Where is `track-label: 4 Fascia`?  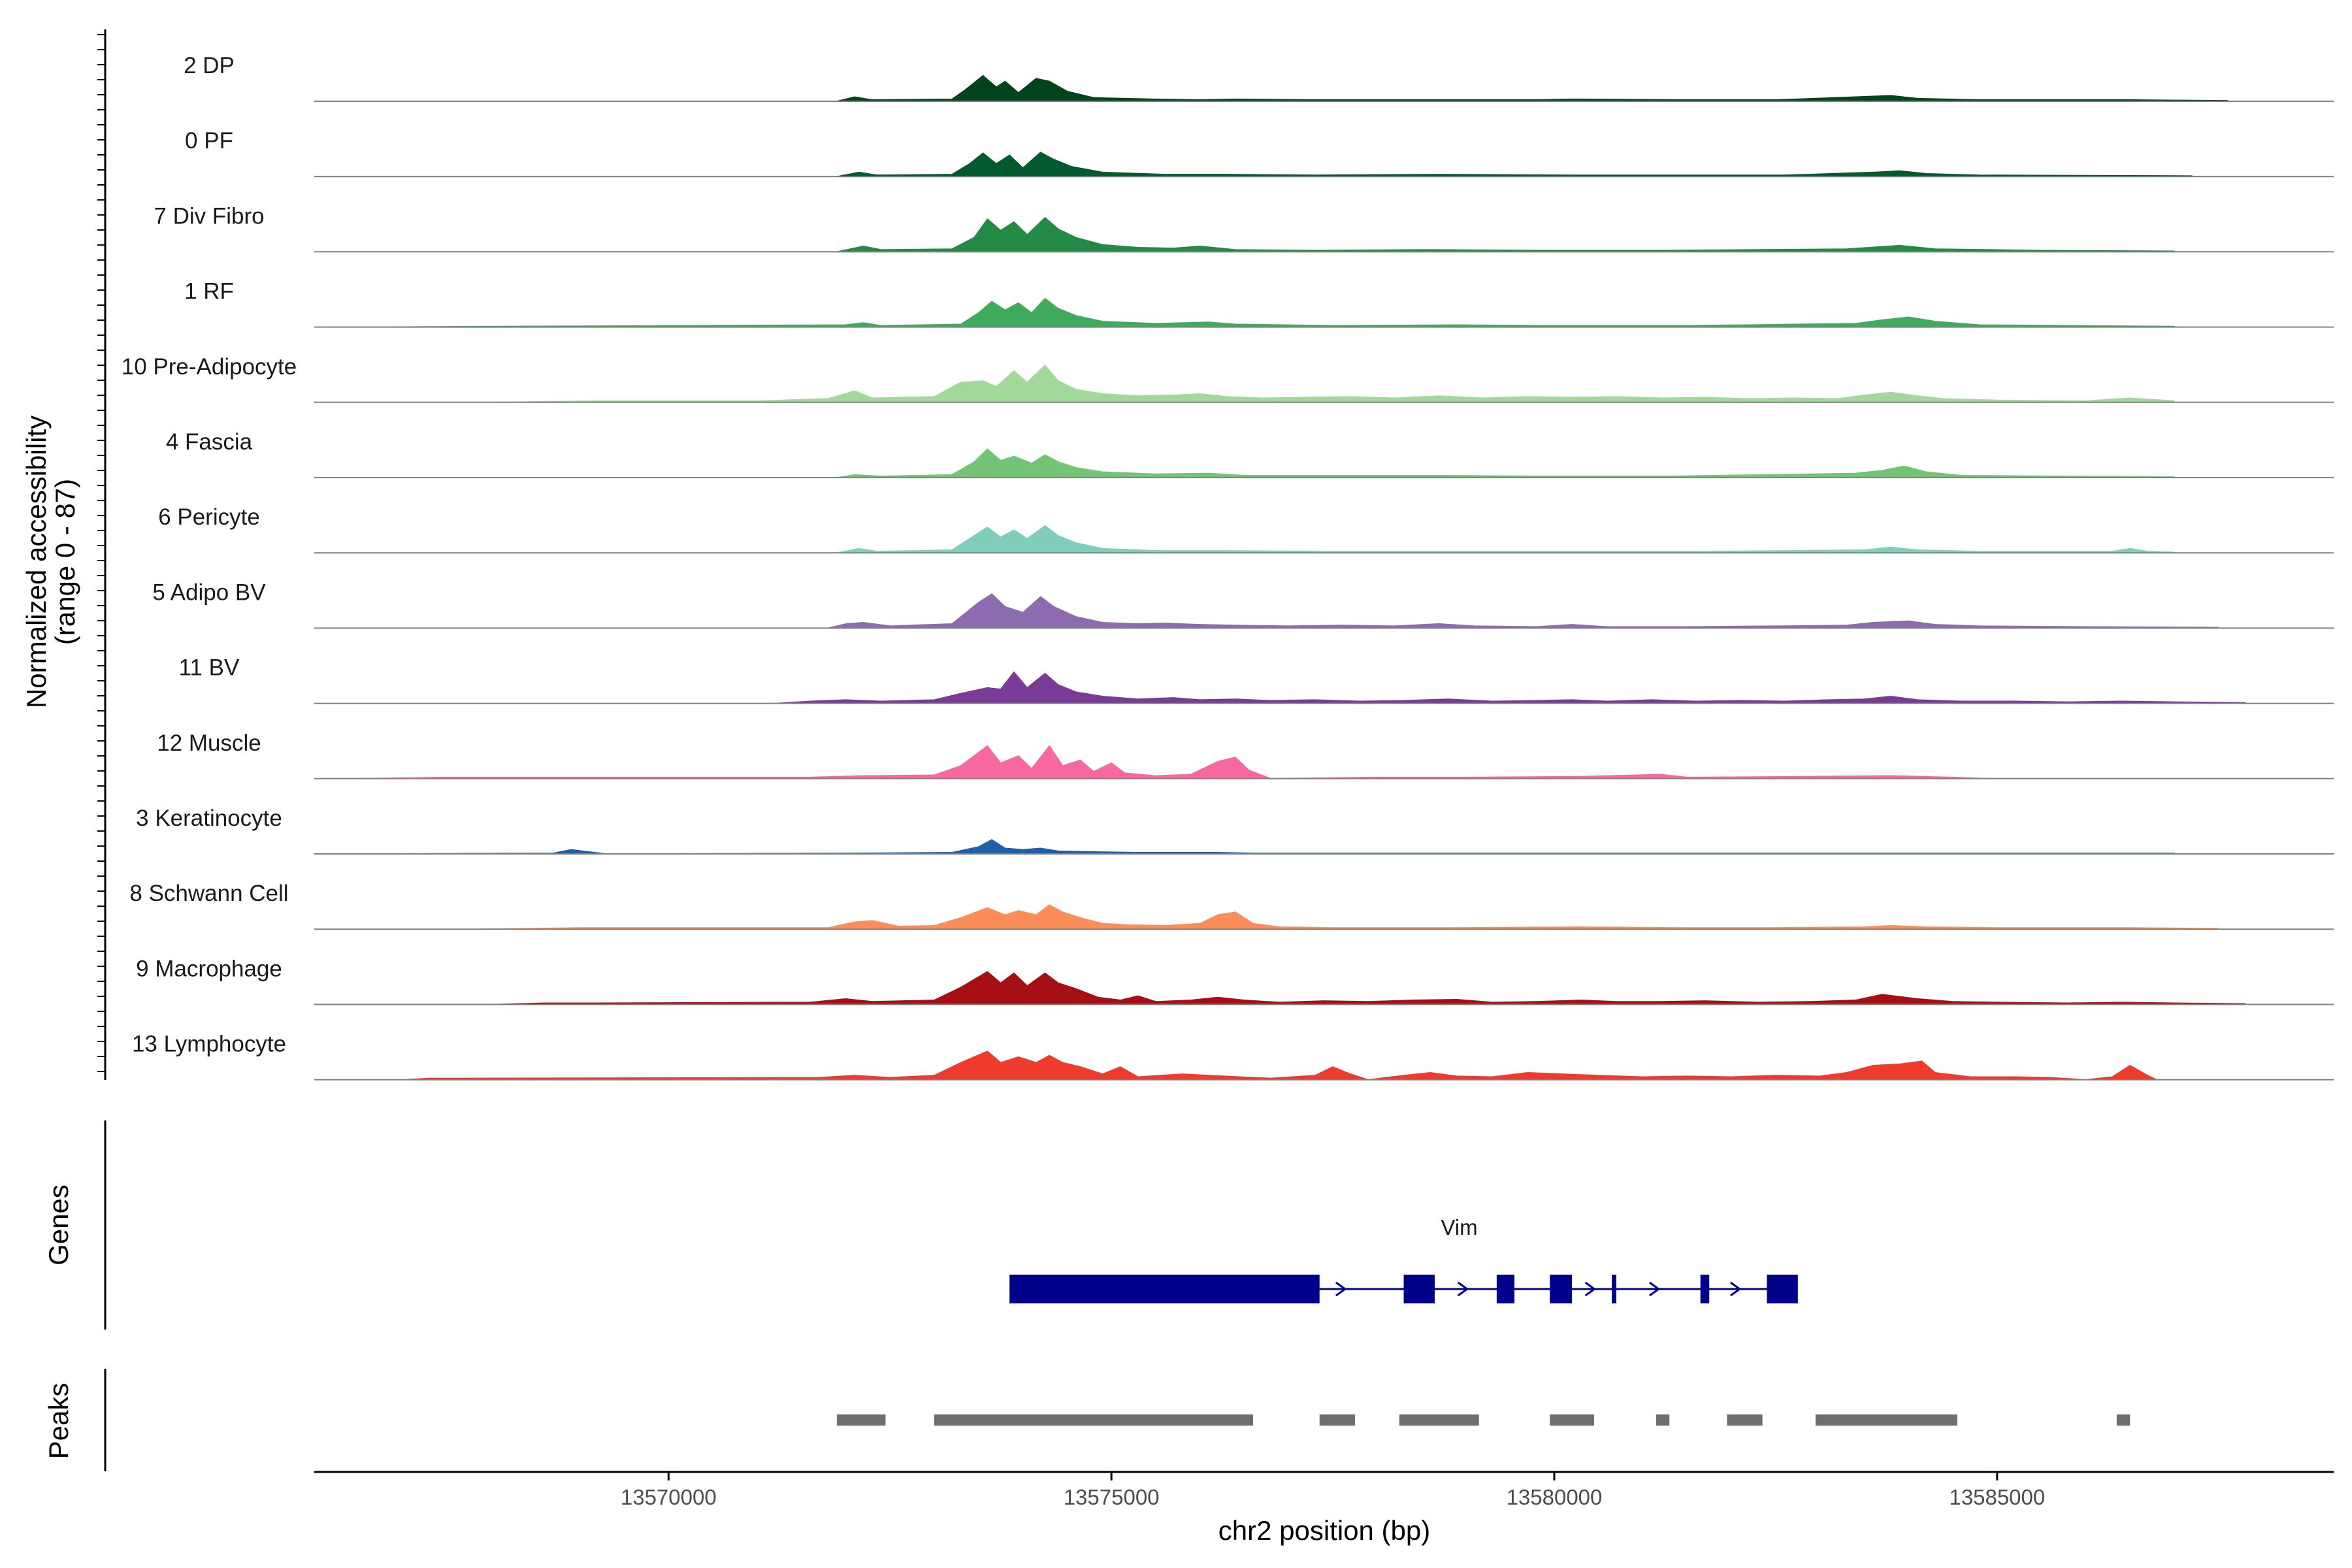
track-label: 4 Fascia is located at coordinates (209, 442).